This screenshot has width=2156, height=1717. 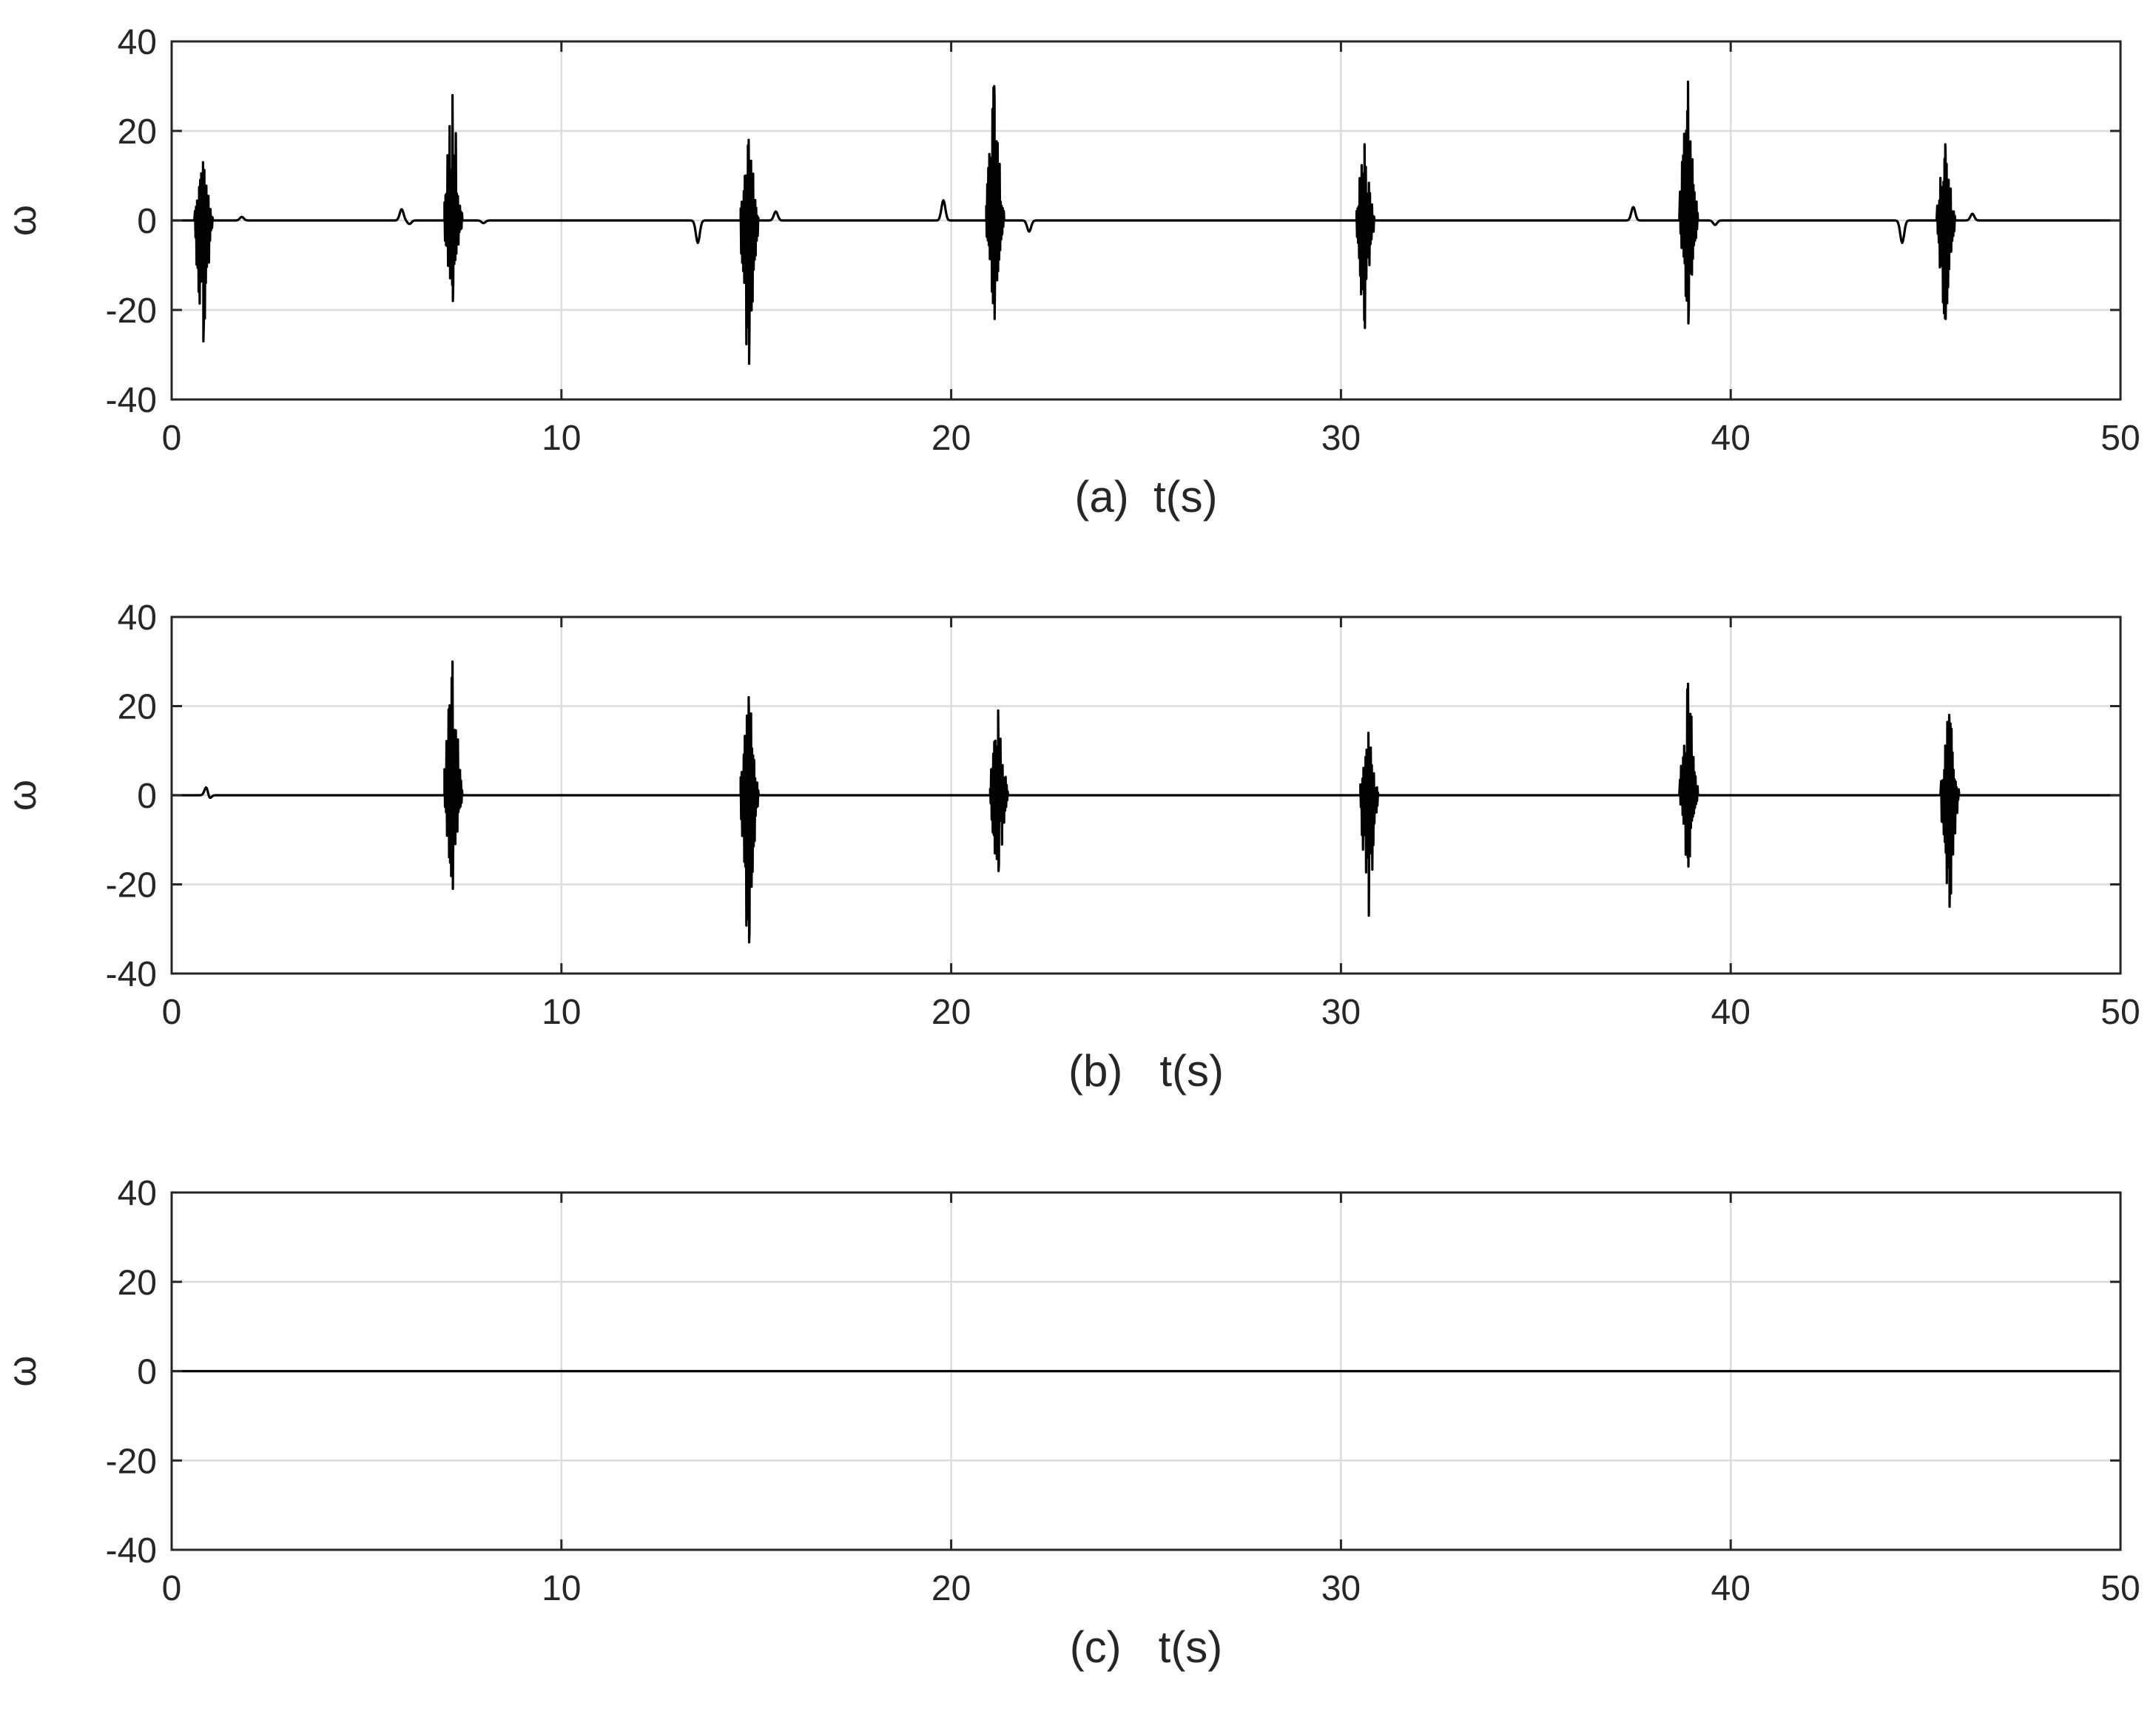 What do you see at coordinates (1146, 802) in the screenshot?
I see `series-line` at bounding box center [1146, 802].